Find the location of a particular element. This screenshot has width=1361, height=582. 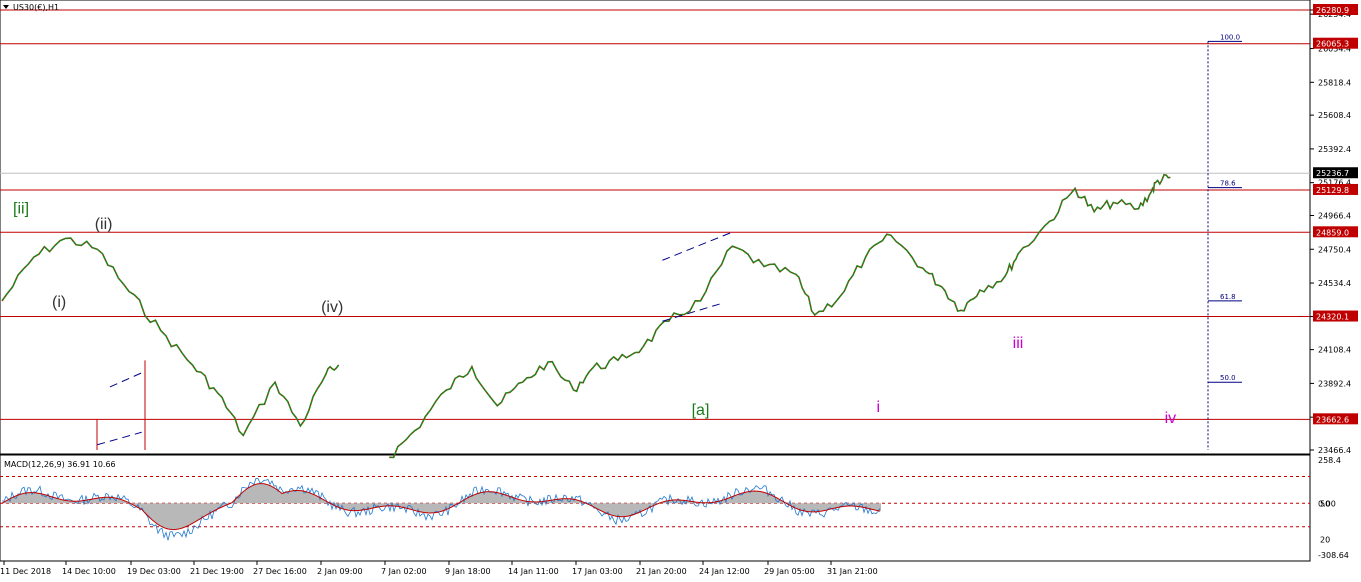

y-tick-label: 25392.4 is located at coordinates (1334, 149).